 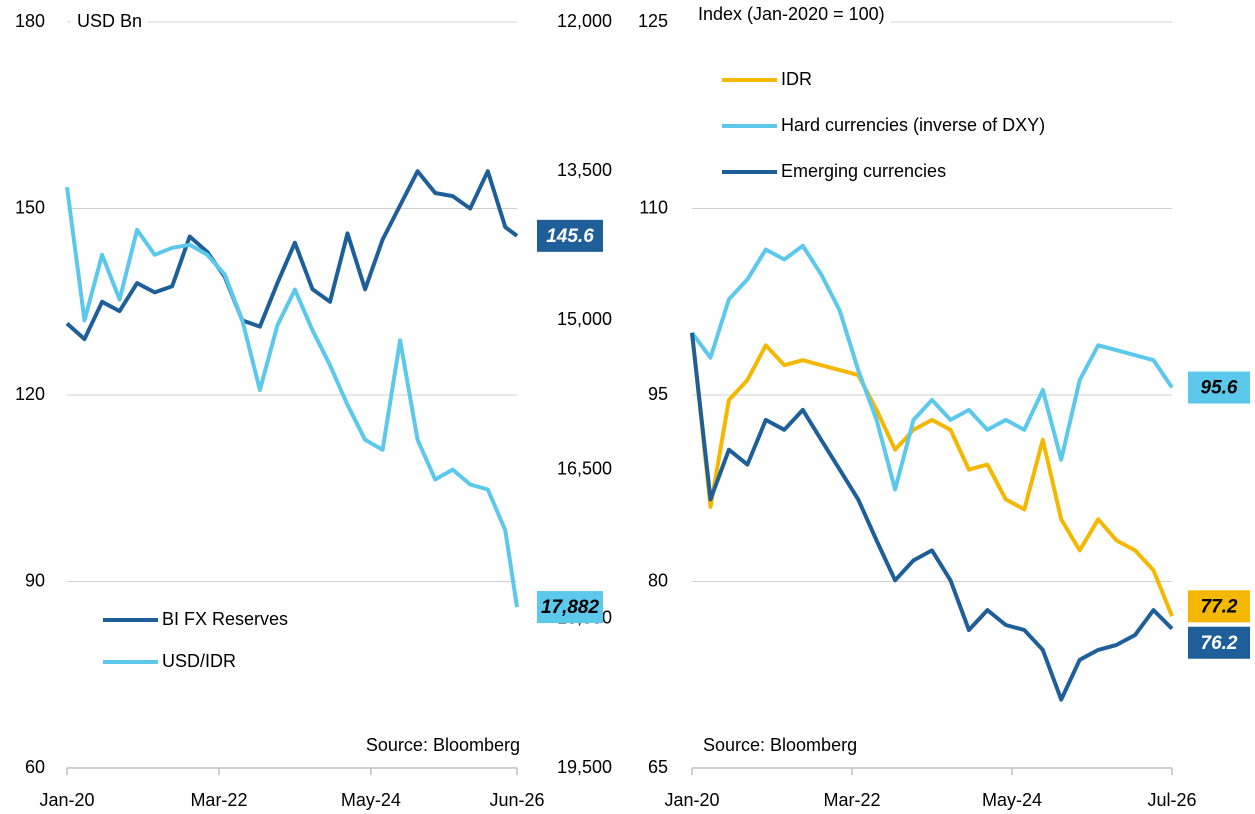 What do you see at coordinates (584, 170) in the screenshot?
I see `y2-tick-label: 13,500` at bounding box center [584, 170].